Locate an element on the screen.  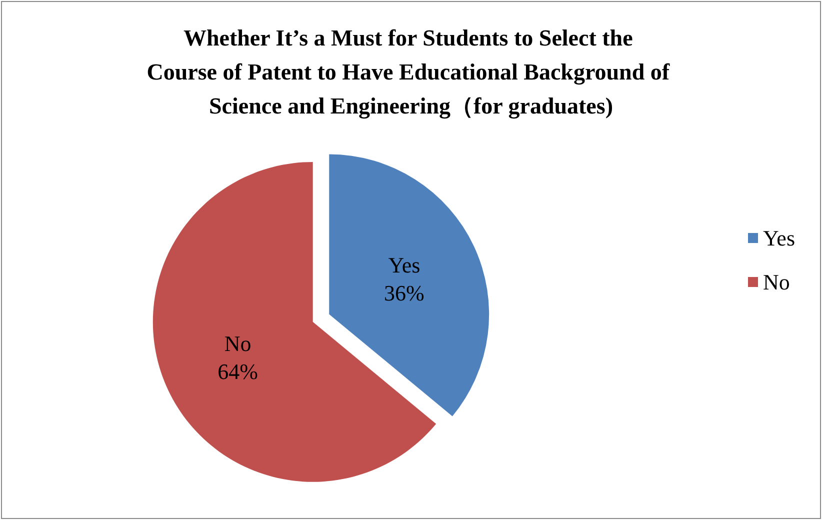
slice-label: No is located at coordinates (238, 343).